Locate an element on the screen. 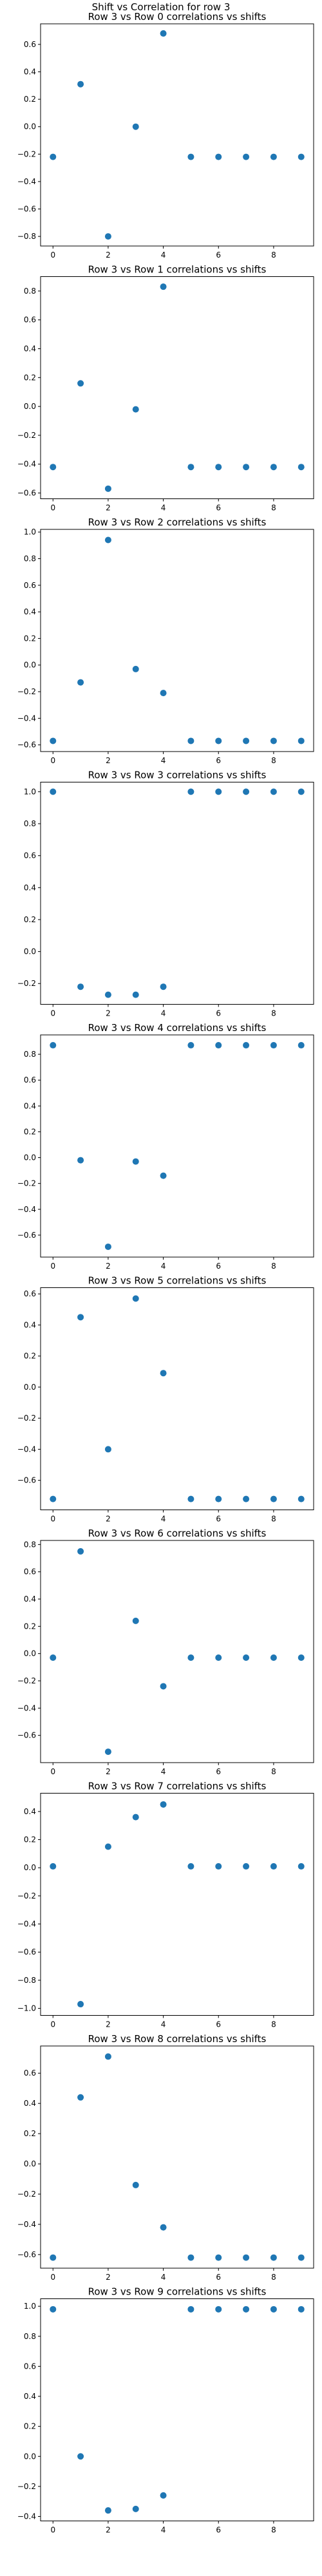  y-tick-label: −1.0 is located at coordinates (26, 2008).